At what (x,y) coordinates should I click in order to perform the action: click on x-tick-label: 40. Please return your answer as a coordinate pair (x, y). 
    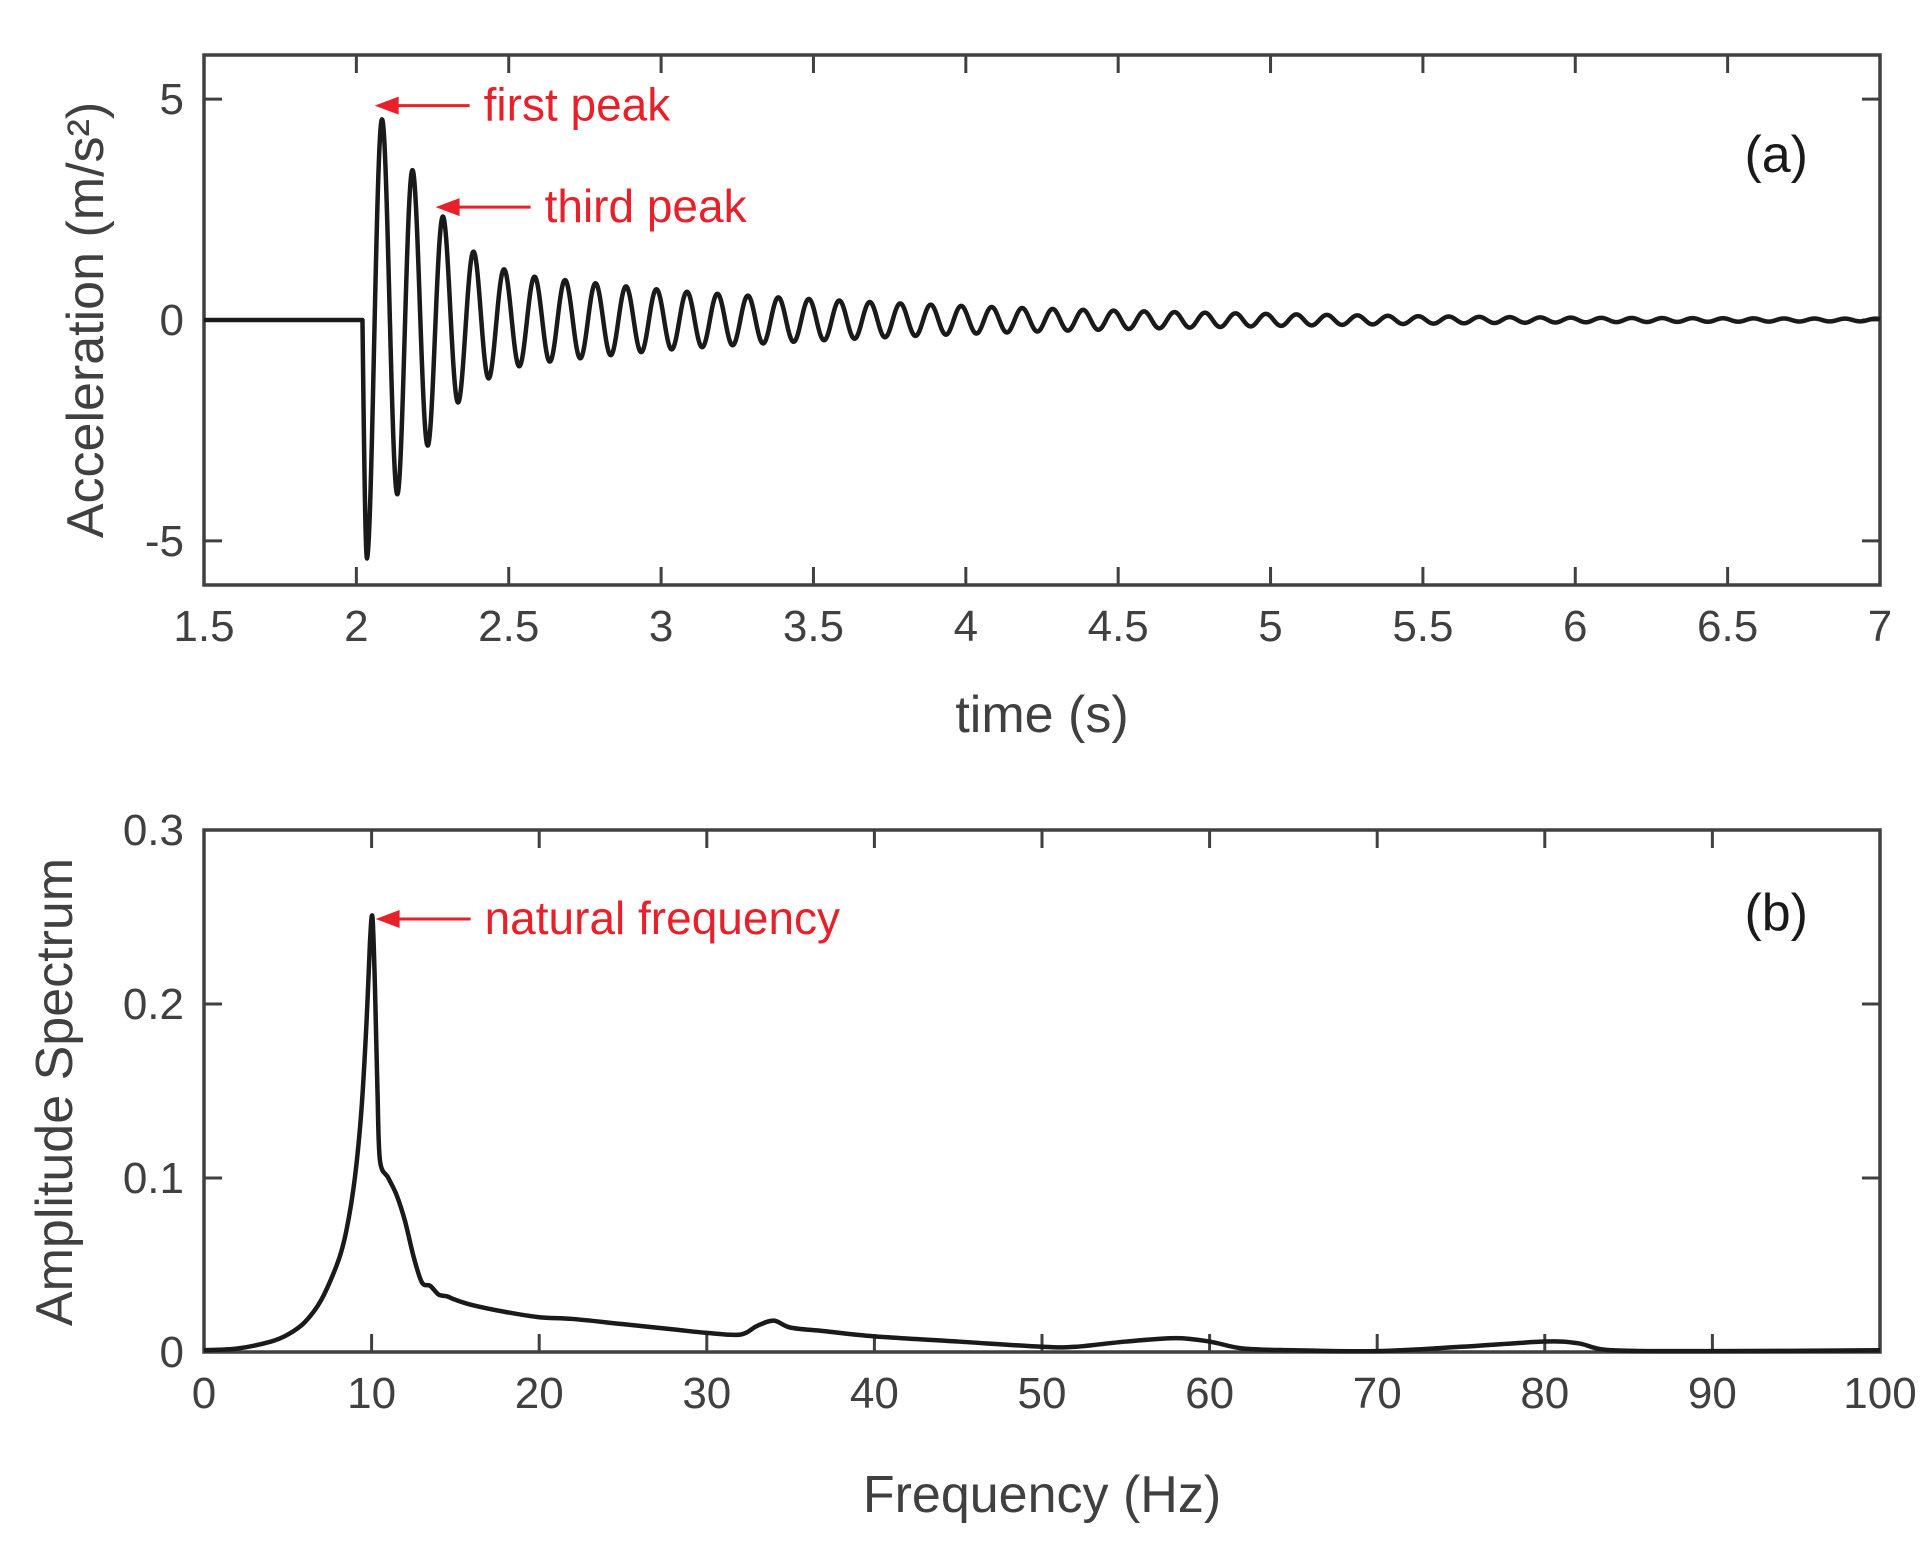
    Looking at the image, I should click on (874, 1393).